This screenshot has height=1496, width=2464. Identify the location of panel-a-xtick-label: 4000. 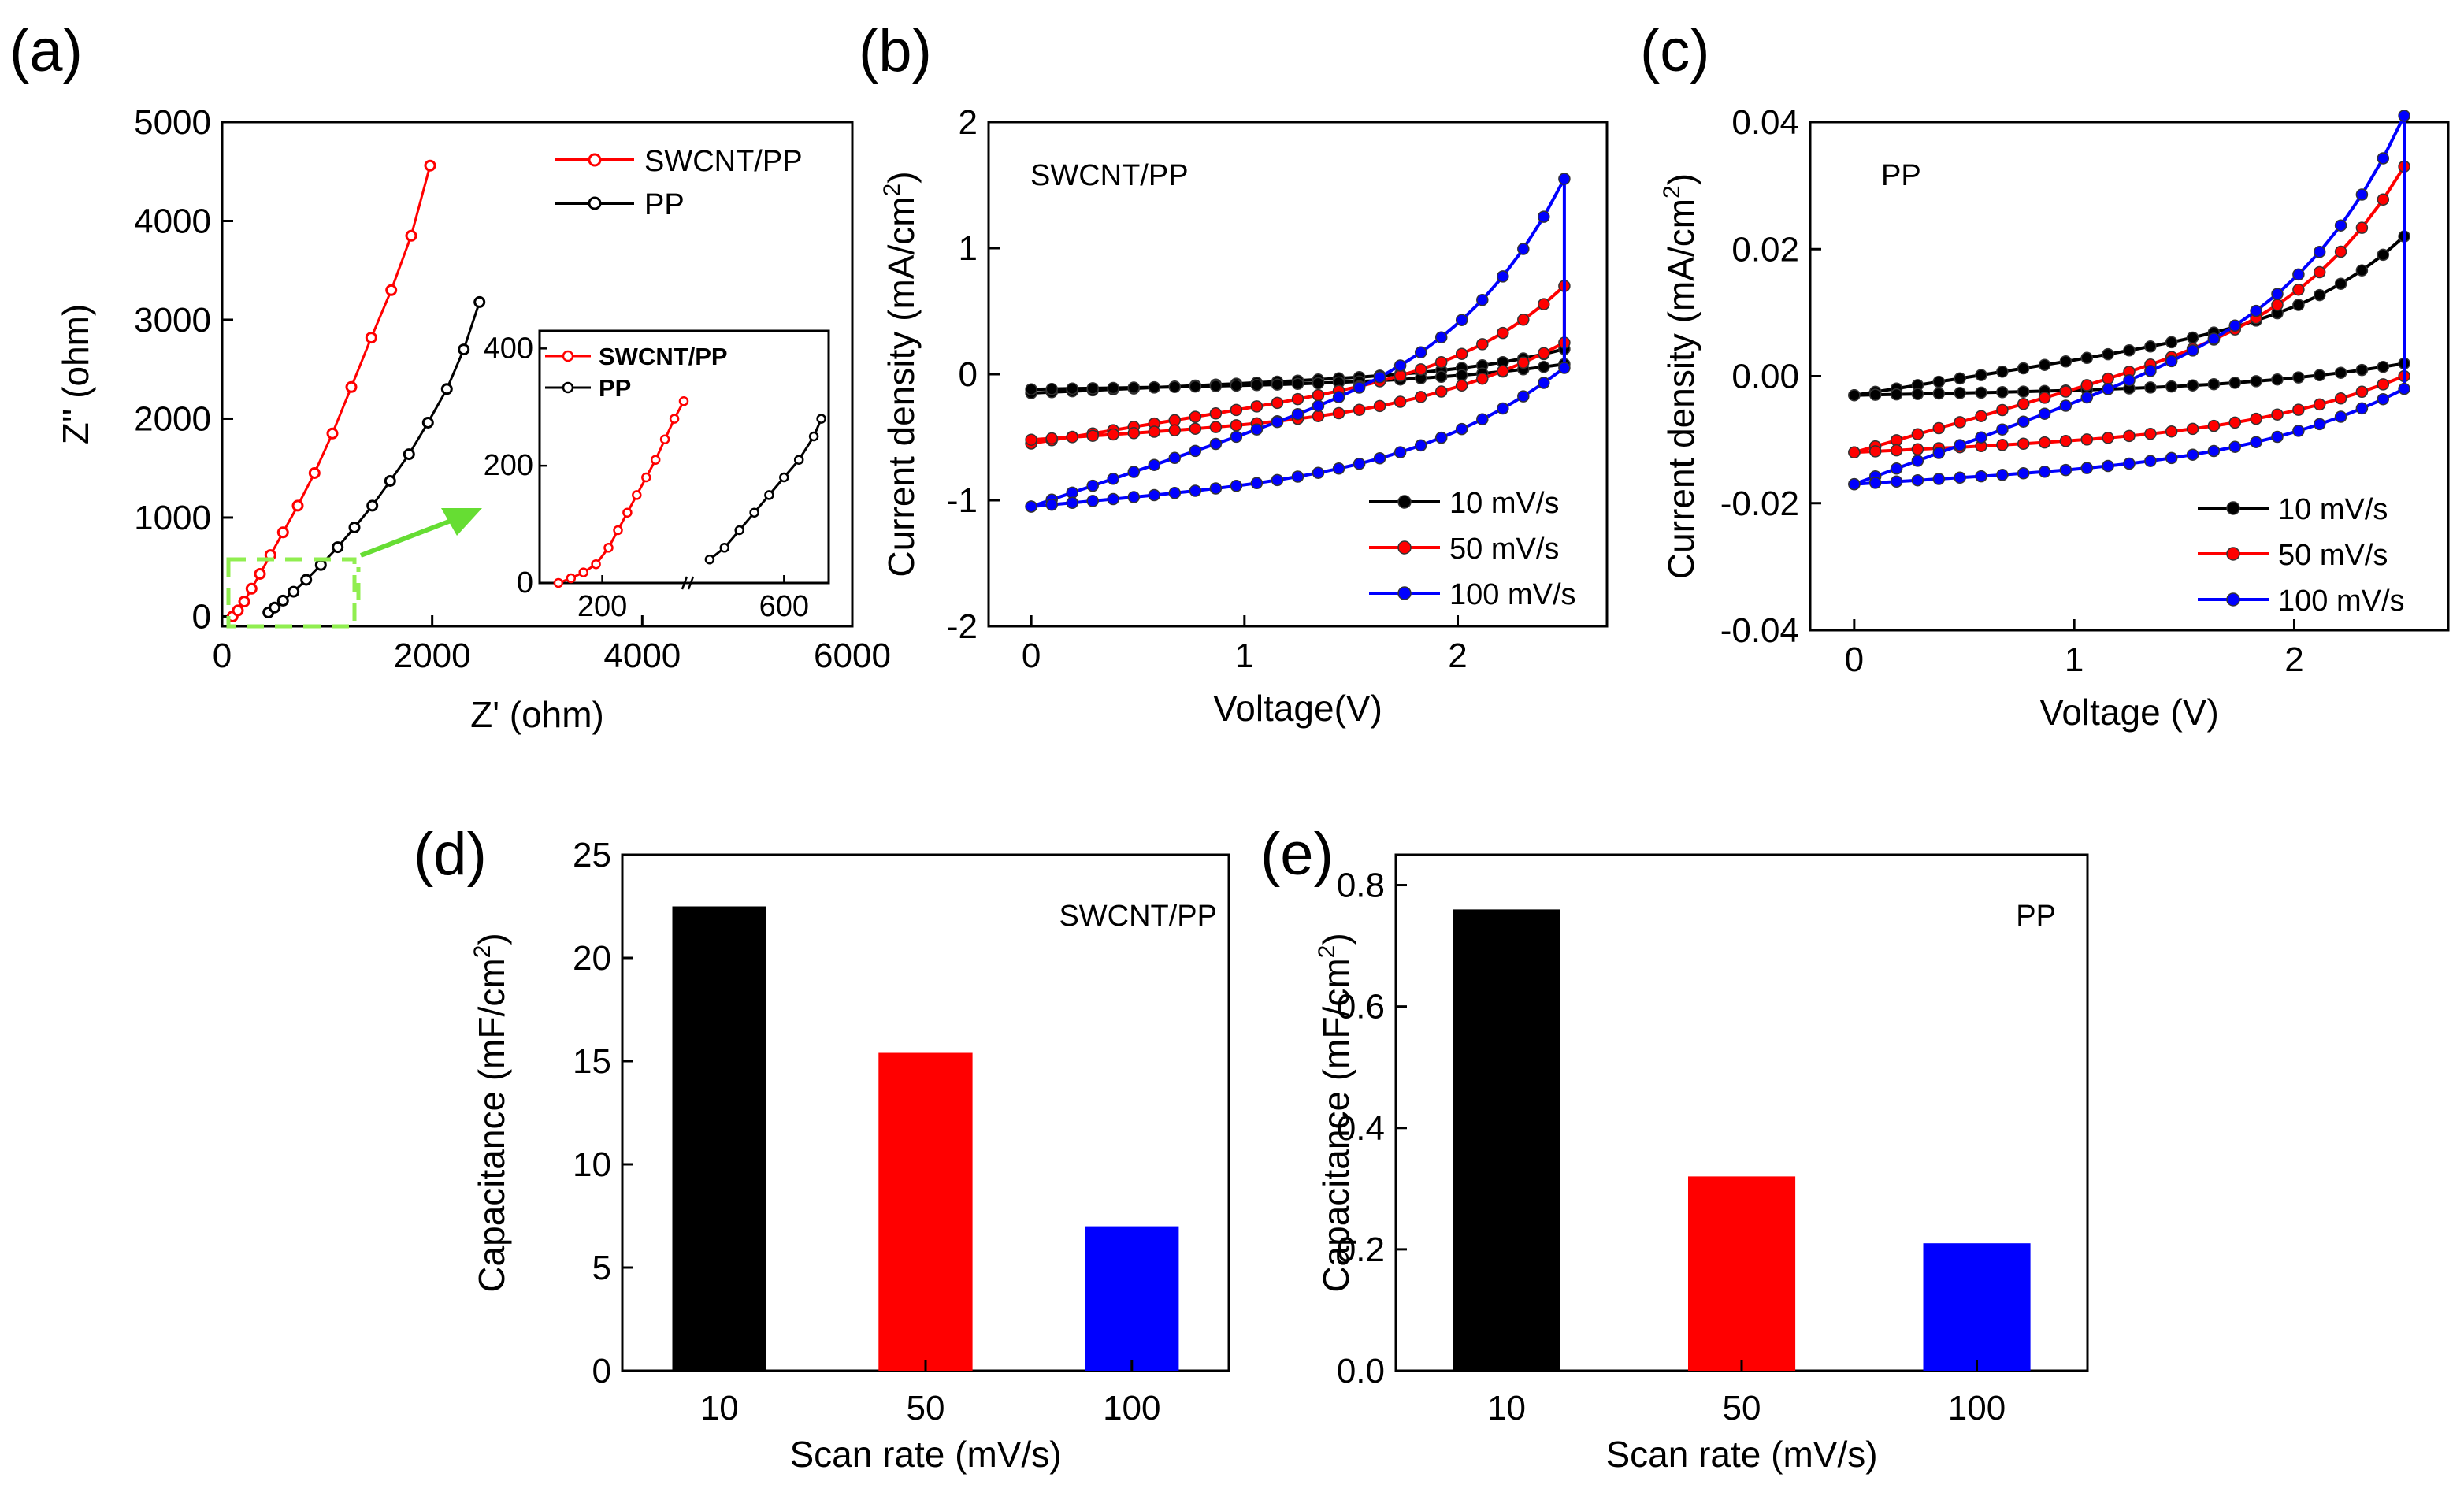
(642, 656).